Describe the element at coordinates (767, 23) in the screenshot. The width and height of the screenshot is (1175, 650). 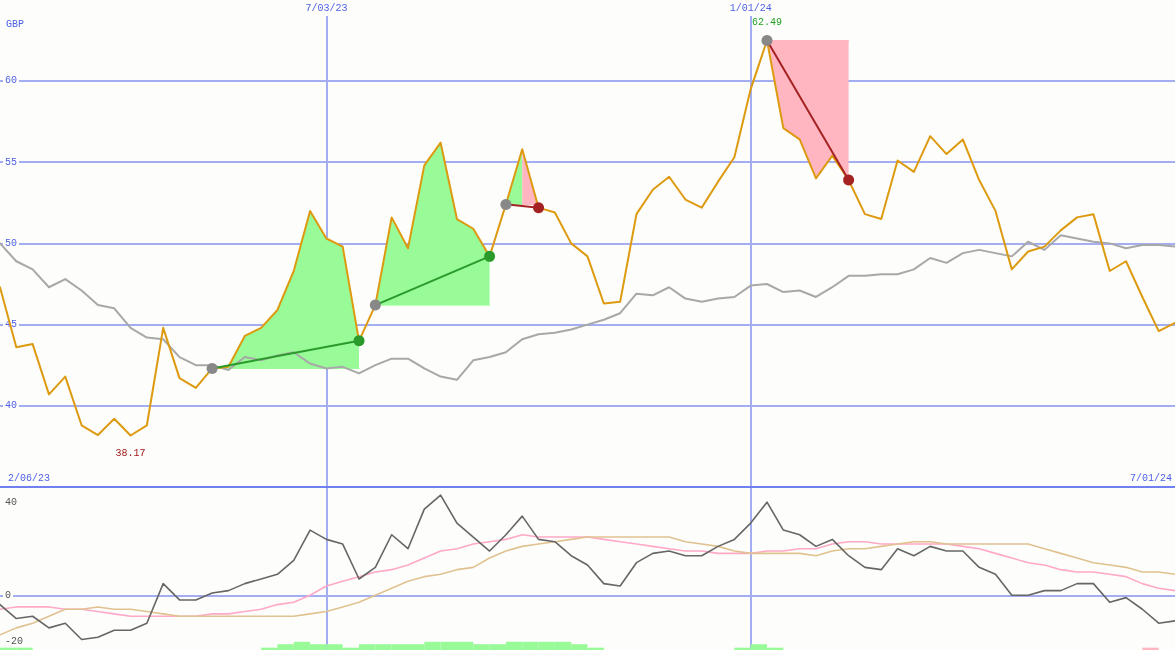
I see `annotation: 62.49` at that location.